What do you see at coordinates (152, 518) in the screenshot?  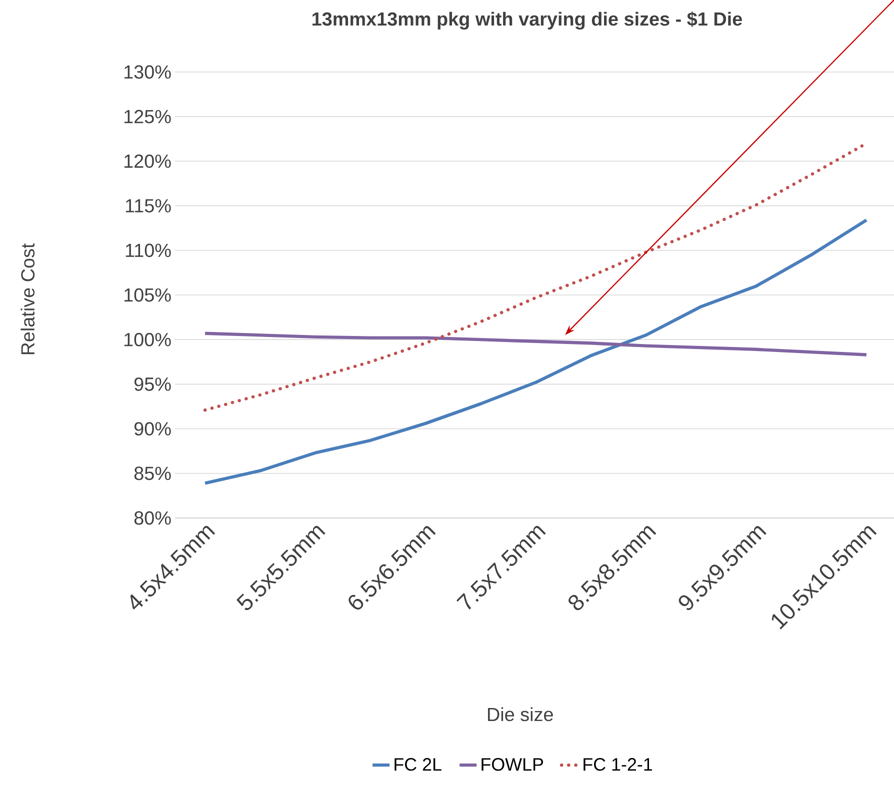 I see `y-tick-label: 80%` at bounding box center [152, 518].